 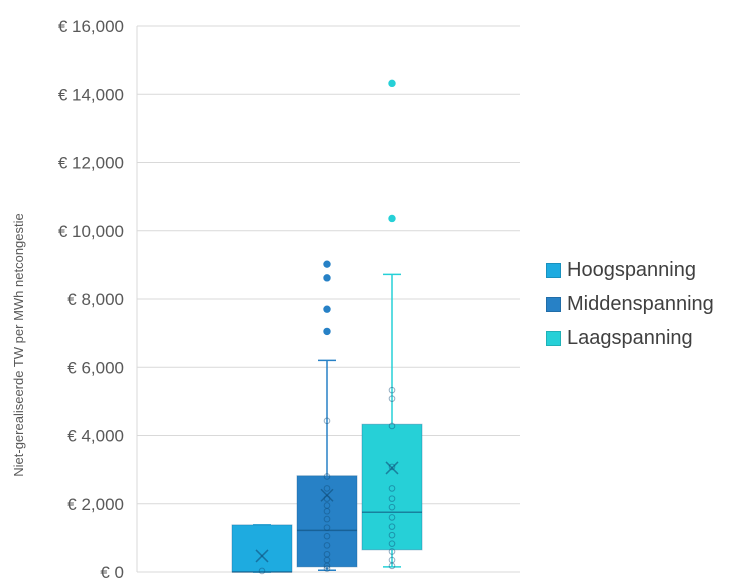 What do you see at coordinates (392, 324) in the screenshot?
I see `box-laagspanning` at bounding box center [392, 324].